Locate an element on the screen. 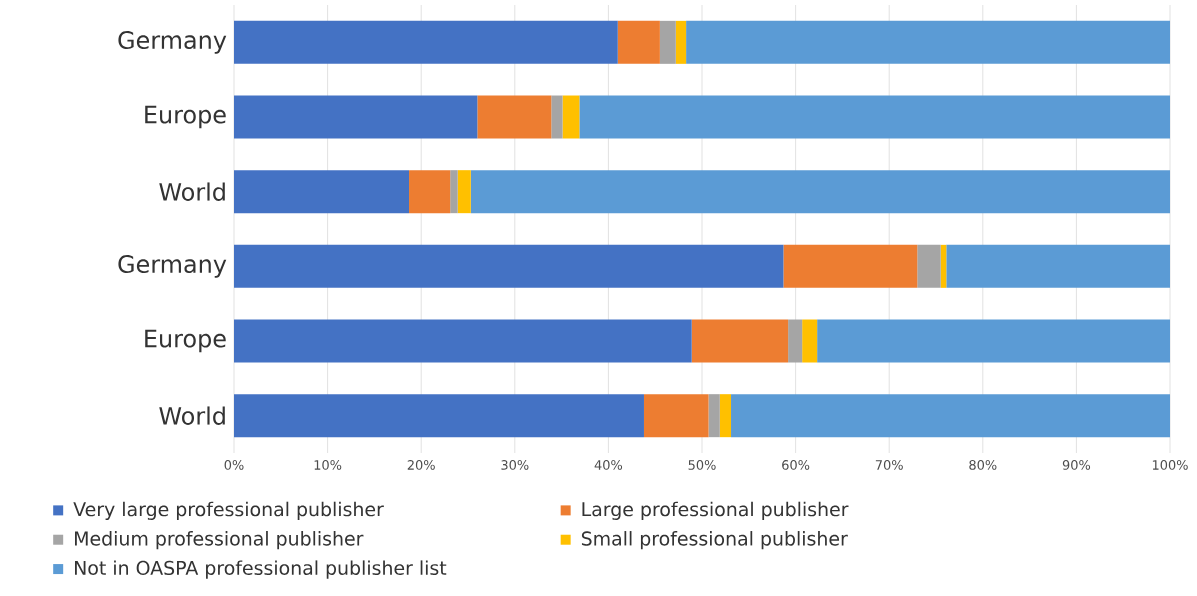  legend-label: Small professional publisher is located at coordinates (714, 540).